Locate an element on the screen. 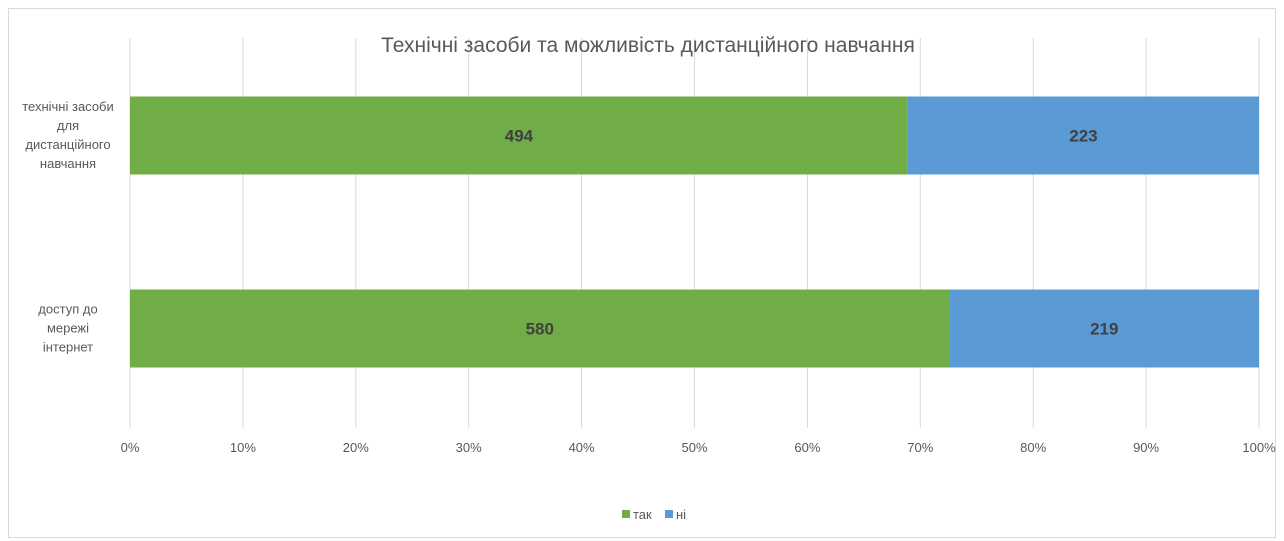  x-tick-label: 10% is located at coordinates (243, 447).